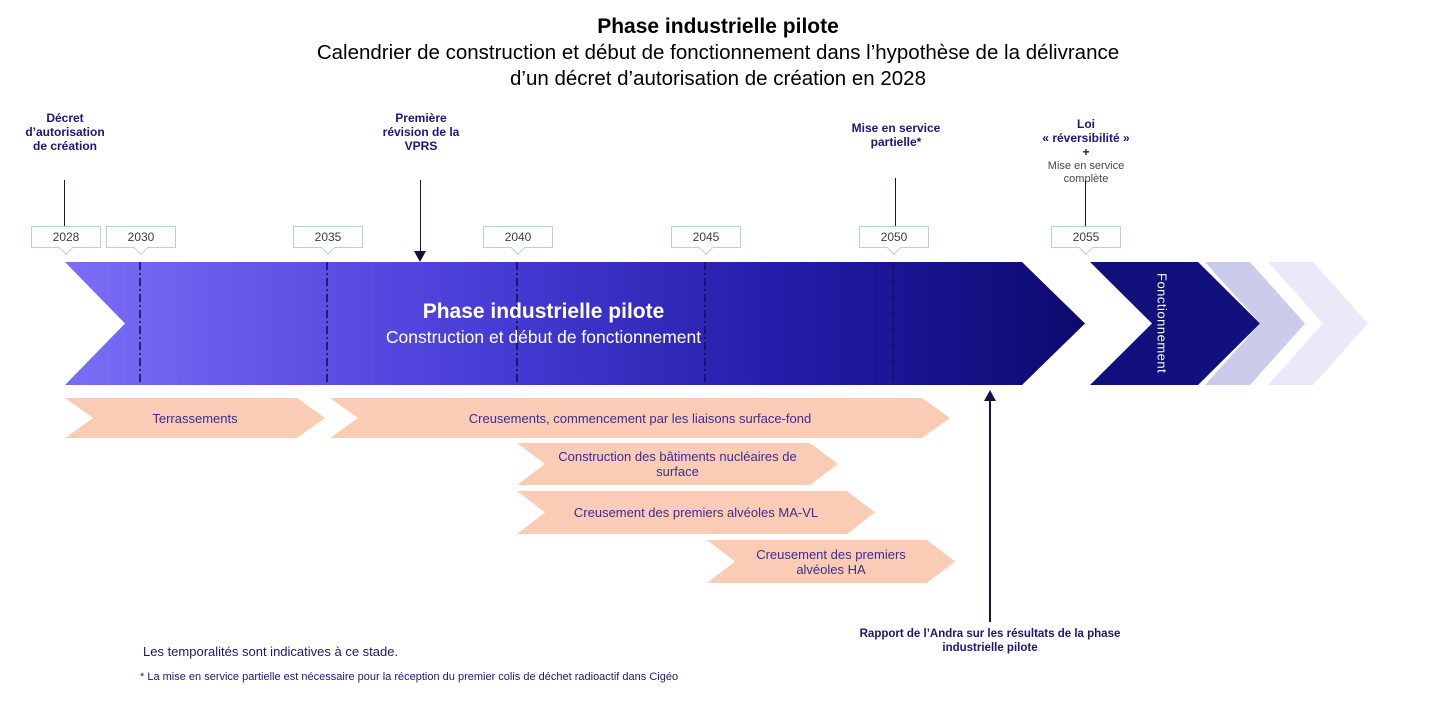 The height and width of the screenshot is (720, 1436). I want to click on year-box-2045: 2045, so click(706, 241).